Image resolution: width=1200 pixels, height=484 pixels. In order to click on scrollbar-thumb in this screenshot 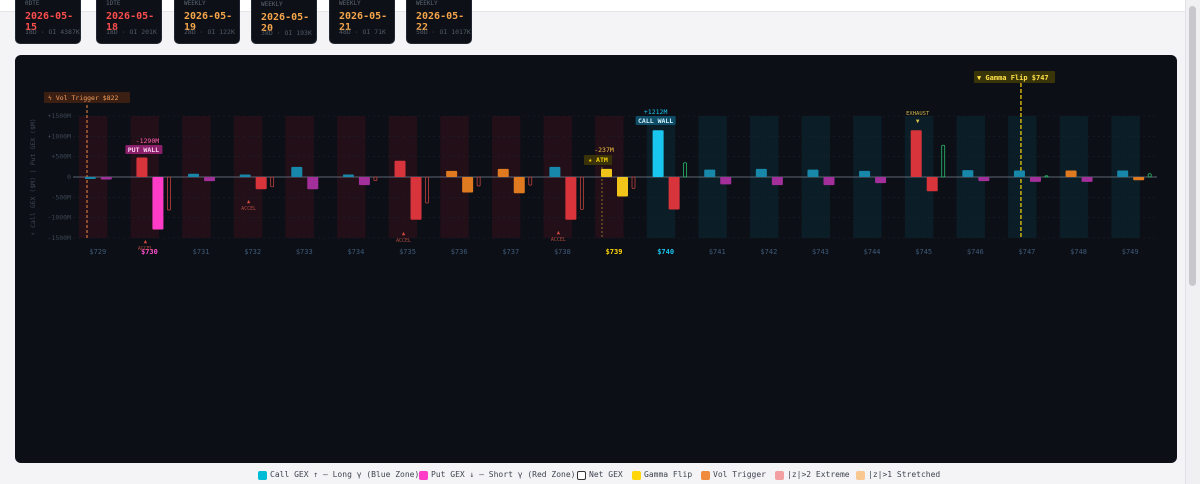, I will do `click(1192, 146)`.